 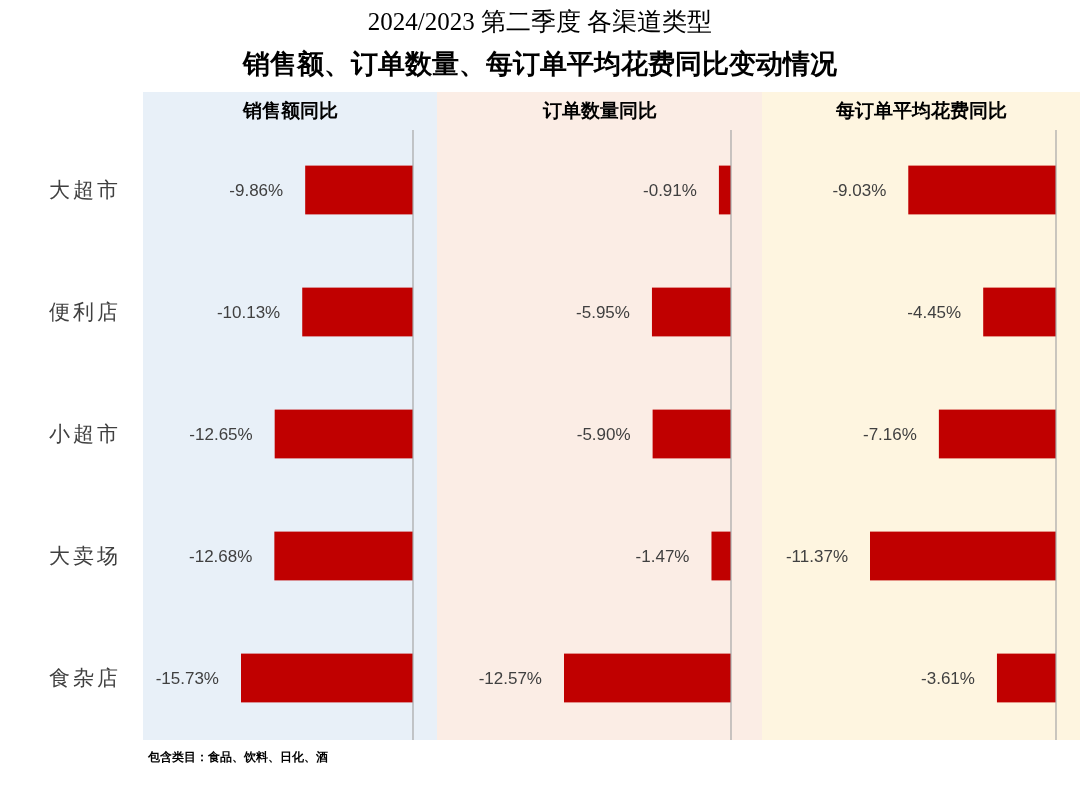 I want to click on y-tick-label: 小超市, so click(x=85, y=434).